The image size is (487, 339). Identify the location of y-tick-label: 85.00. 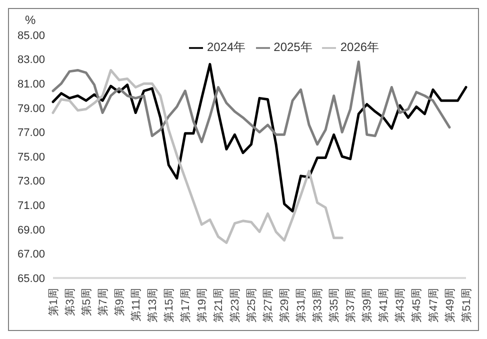
(31, 36).